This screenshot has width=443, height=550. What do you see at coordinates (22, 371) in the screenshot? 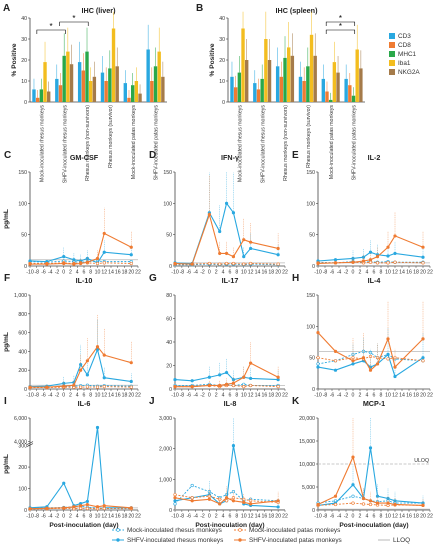
I see `y-tick-label: 200` at bounding box center [22, 371].